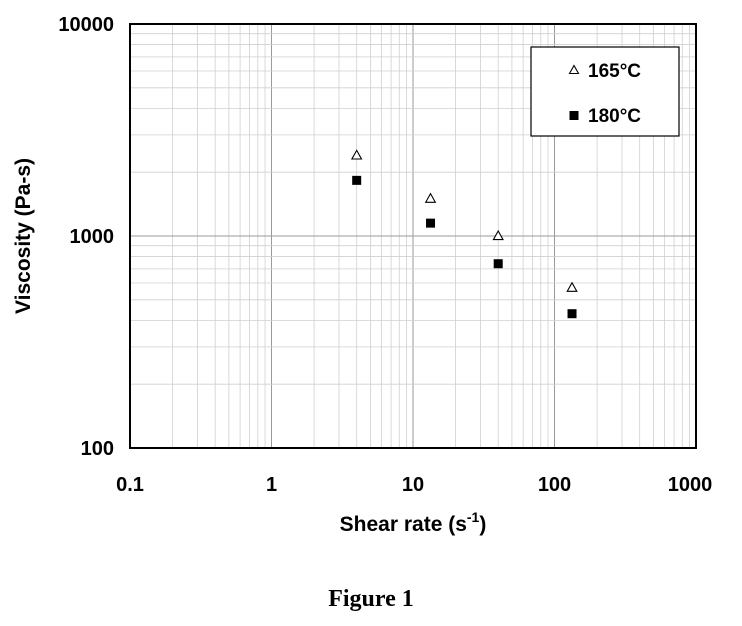 The image size is (742, 626). What do you see at coordinates (97, 449) in the screenshot?
I see `y-tick-label: 100` at bounding box center [97, 449].